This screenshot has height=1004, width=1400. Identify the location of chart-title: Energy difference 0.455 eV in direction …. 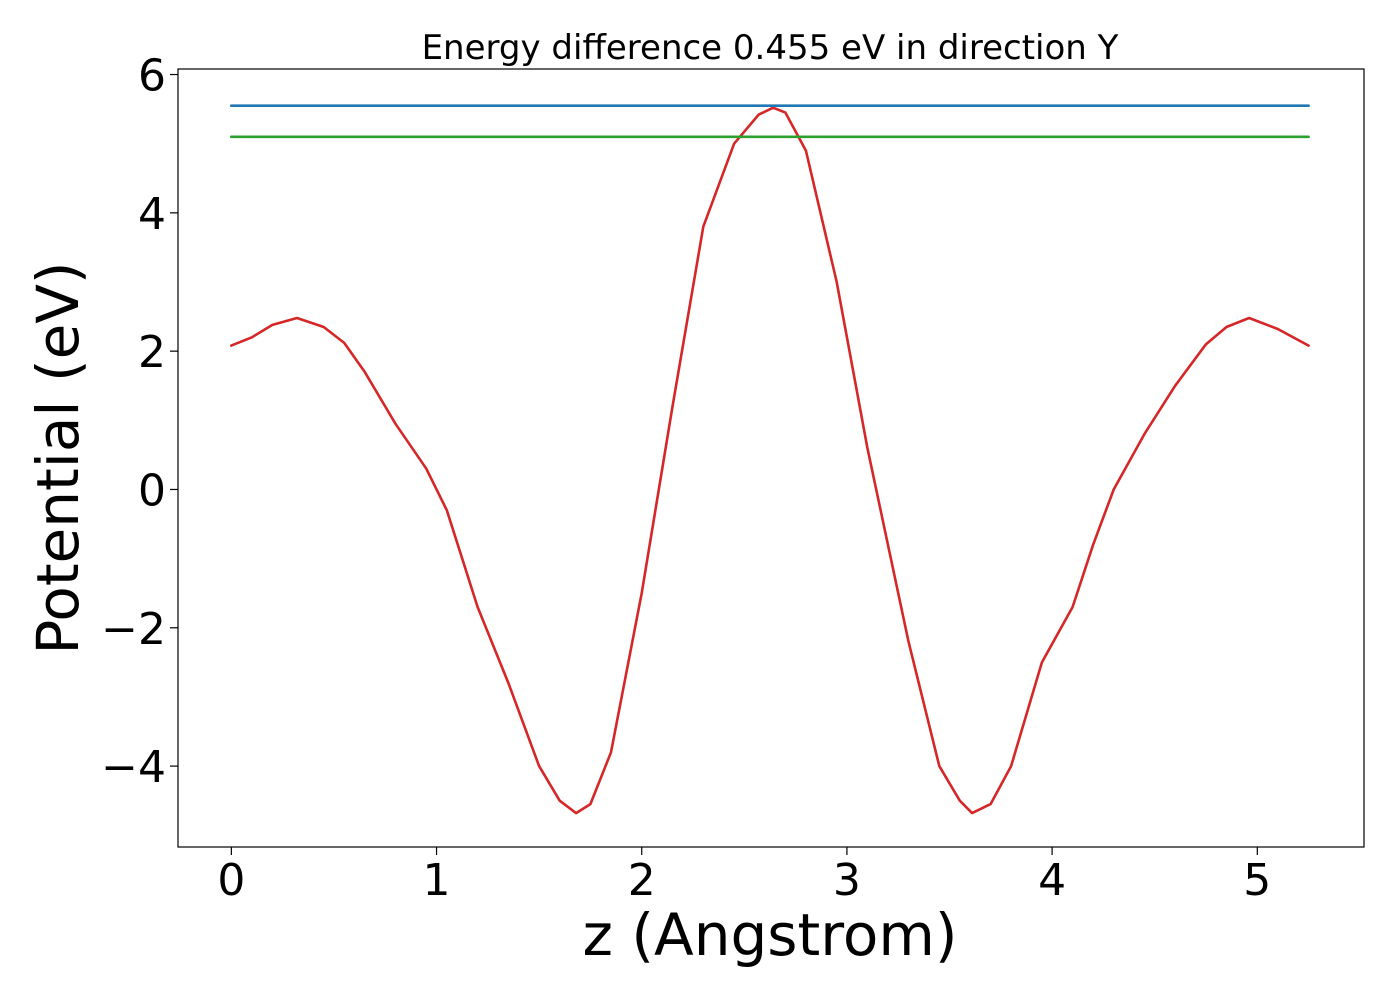
(770, 48).